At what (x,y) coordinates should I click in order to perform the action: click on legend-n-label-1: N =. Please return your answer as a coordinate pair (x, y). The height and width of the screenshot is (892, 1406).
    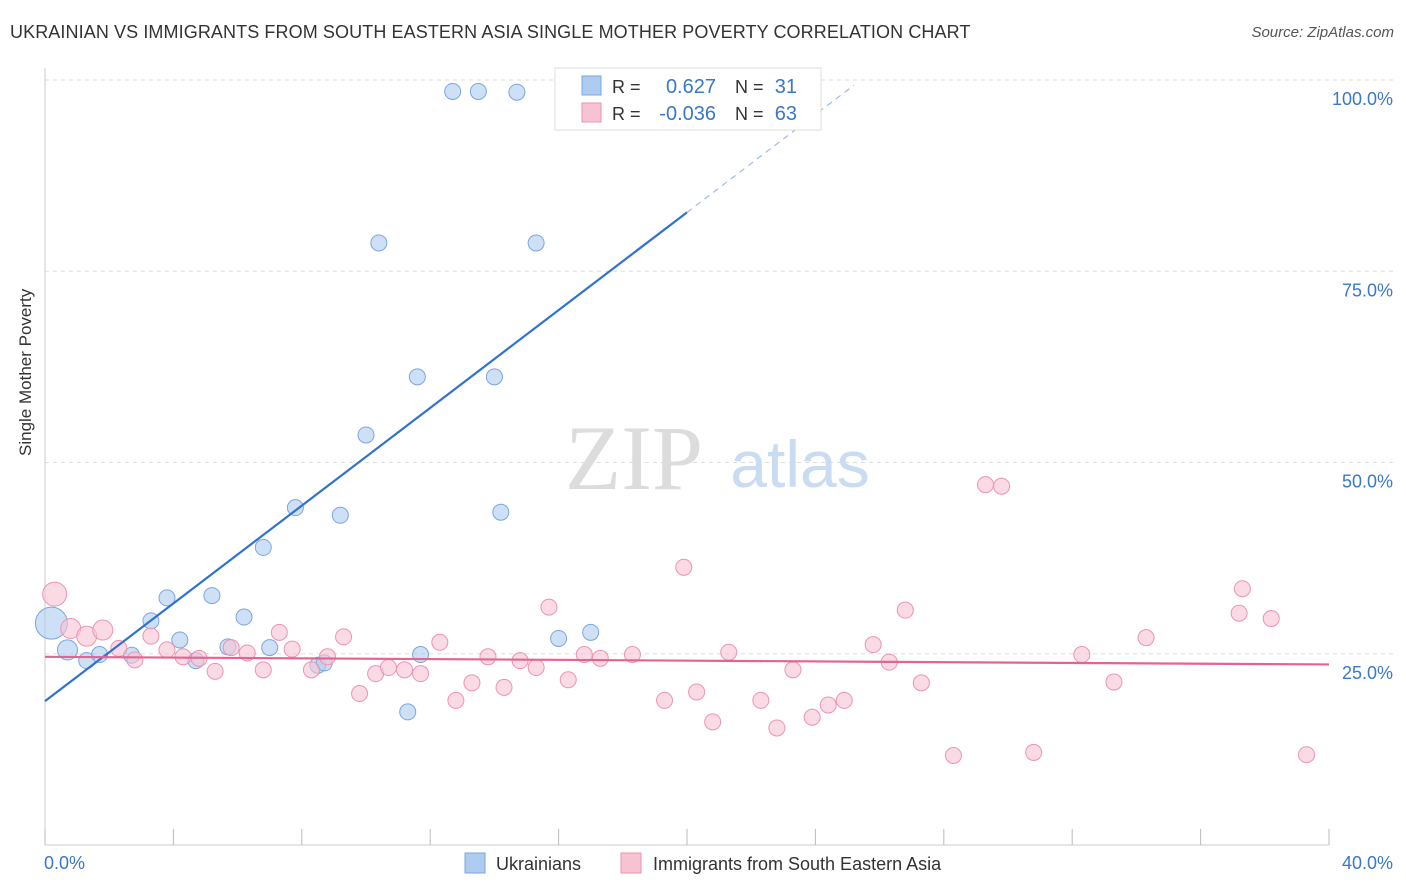
    Looking at the image, I should click on (749, 87).